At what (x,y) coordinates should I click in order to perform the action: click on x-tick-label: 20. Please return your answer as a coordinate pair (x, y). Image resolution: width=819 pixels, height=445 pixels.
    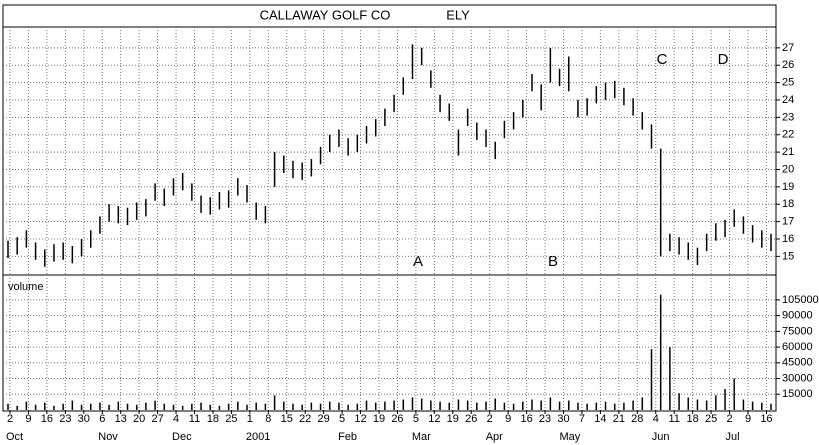
    Looking at the image, I should click on (139, 419).